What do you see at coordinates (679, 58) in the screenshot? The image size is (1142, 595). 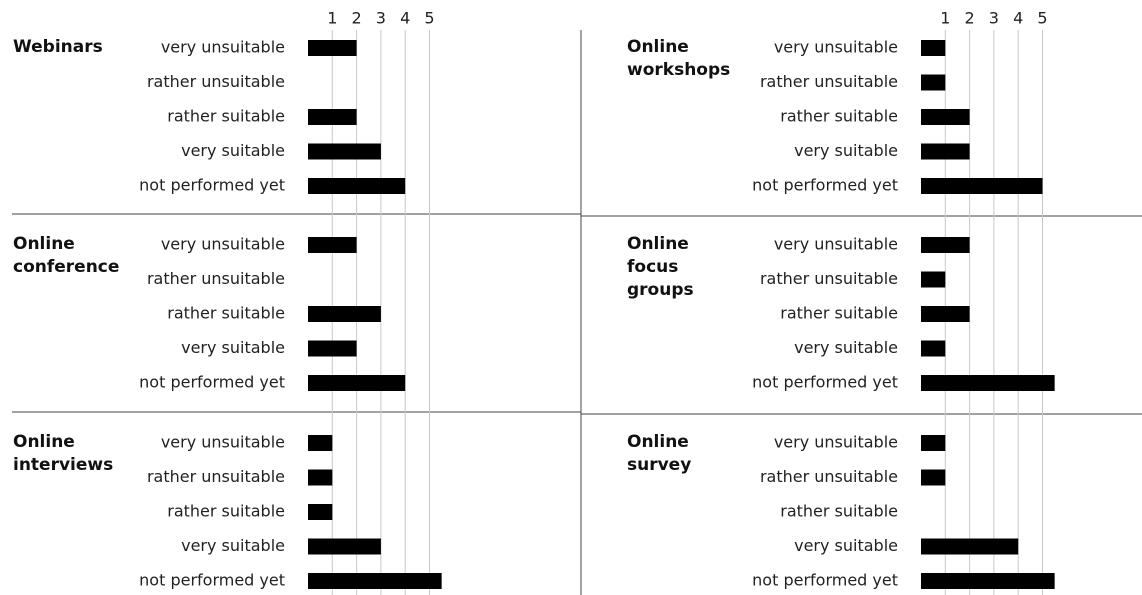 I see `panel-title: Online workshops` at bounding box center [679, 58].